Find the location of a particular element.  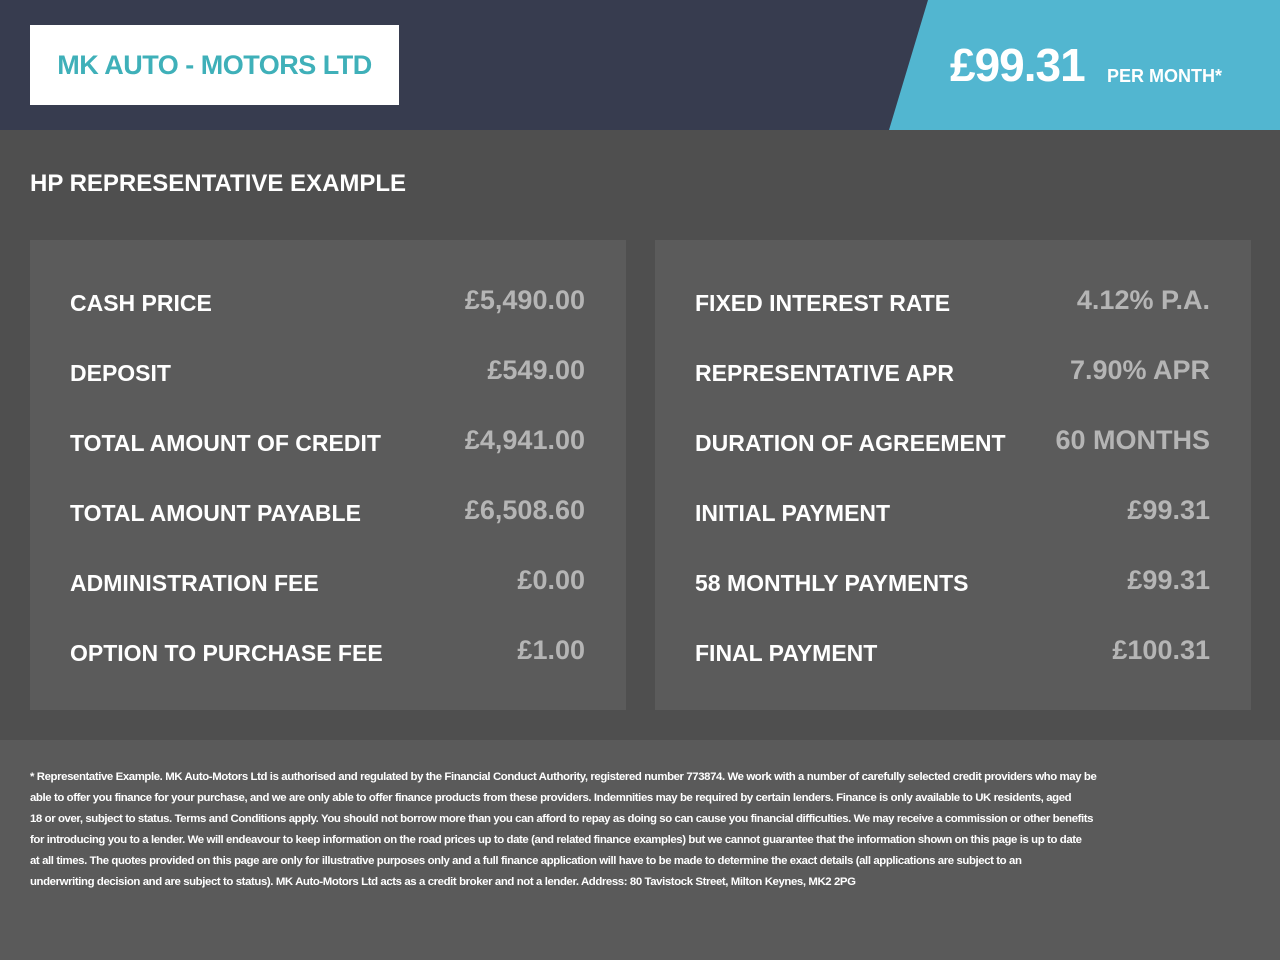

row-label: FIXED INTEREST RATE is located at coordinates (823, 303).